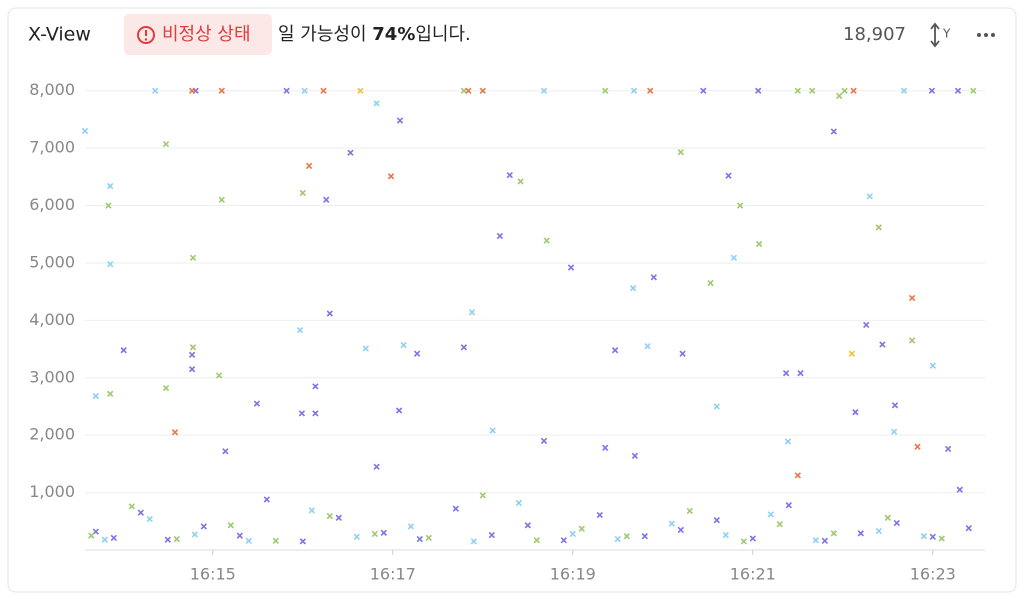 The image size is (1024, 604). What do you see at coordinates (52, 204) in the screenshot?
I see `y-tick-label: 6,000` at bounding box center [52, 204].